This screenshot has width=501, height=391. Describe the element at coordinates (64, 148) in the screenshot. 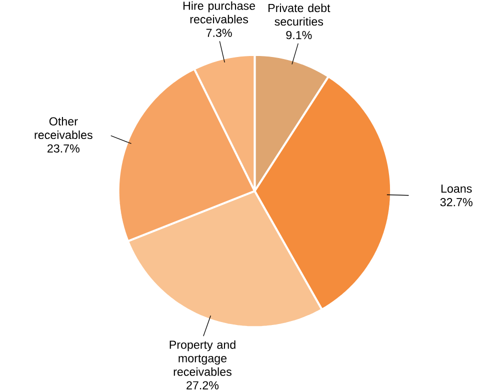

I see `data-label: 23.7%` at that location.